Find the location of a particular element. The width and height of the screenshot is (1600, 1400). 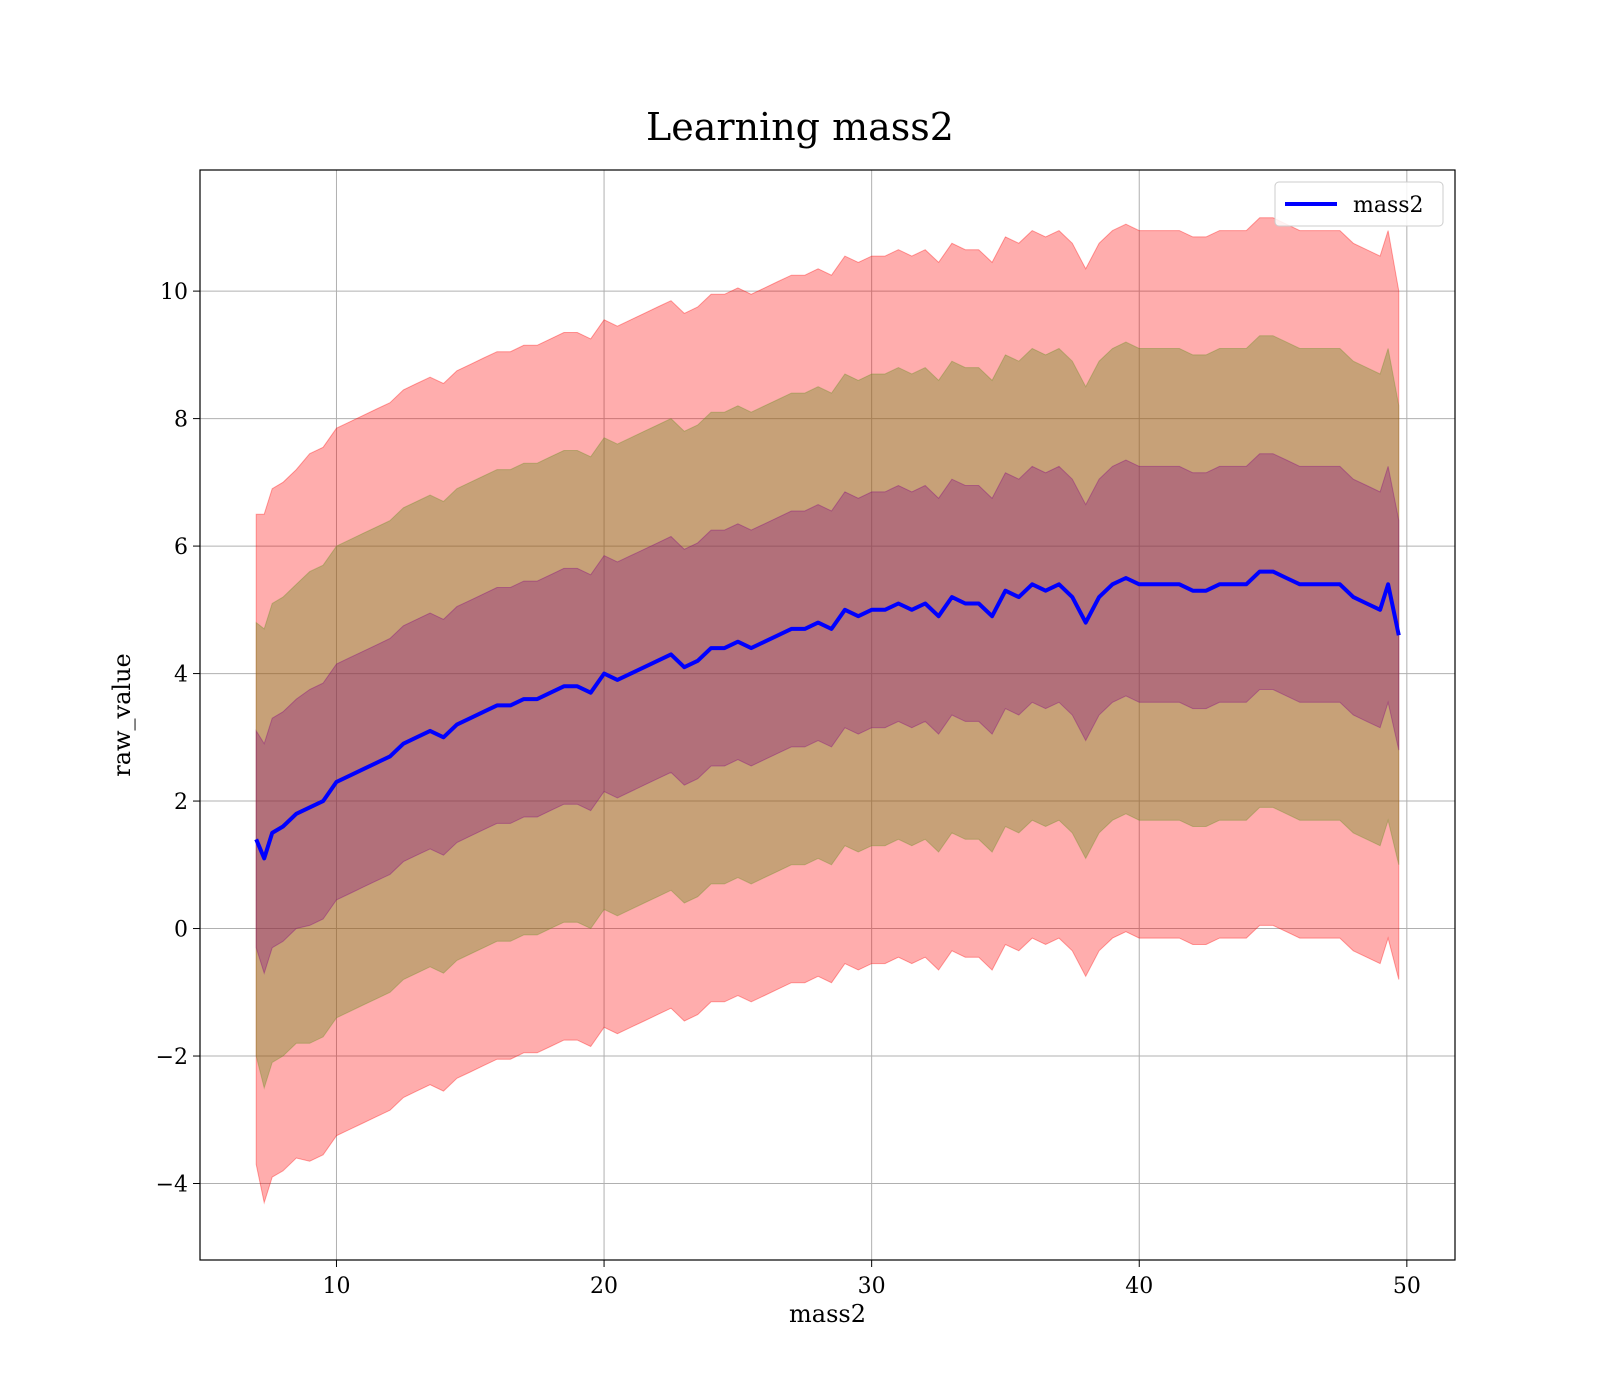

x-tick-label: 10 is located at coordinates (336, 1286).